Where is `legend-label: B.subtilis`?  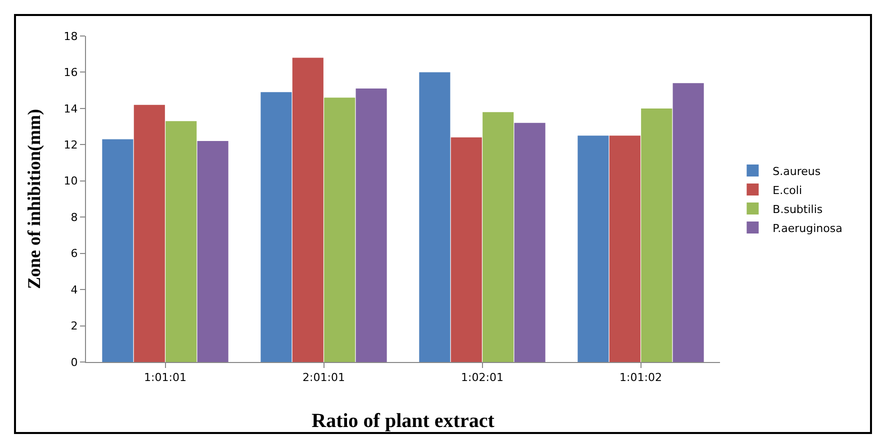 legend-label: B.subtilis is located at coordinates (797, 209).